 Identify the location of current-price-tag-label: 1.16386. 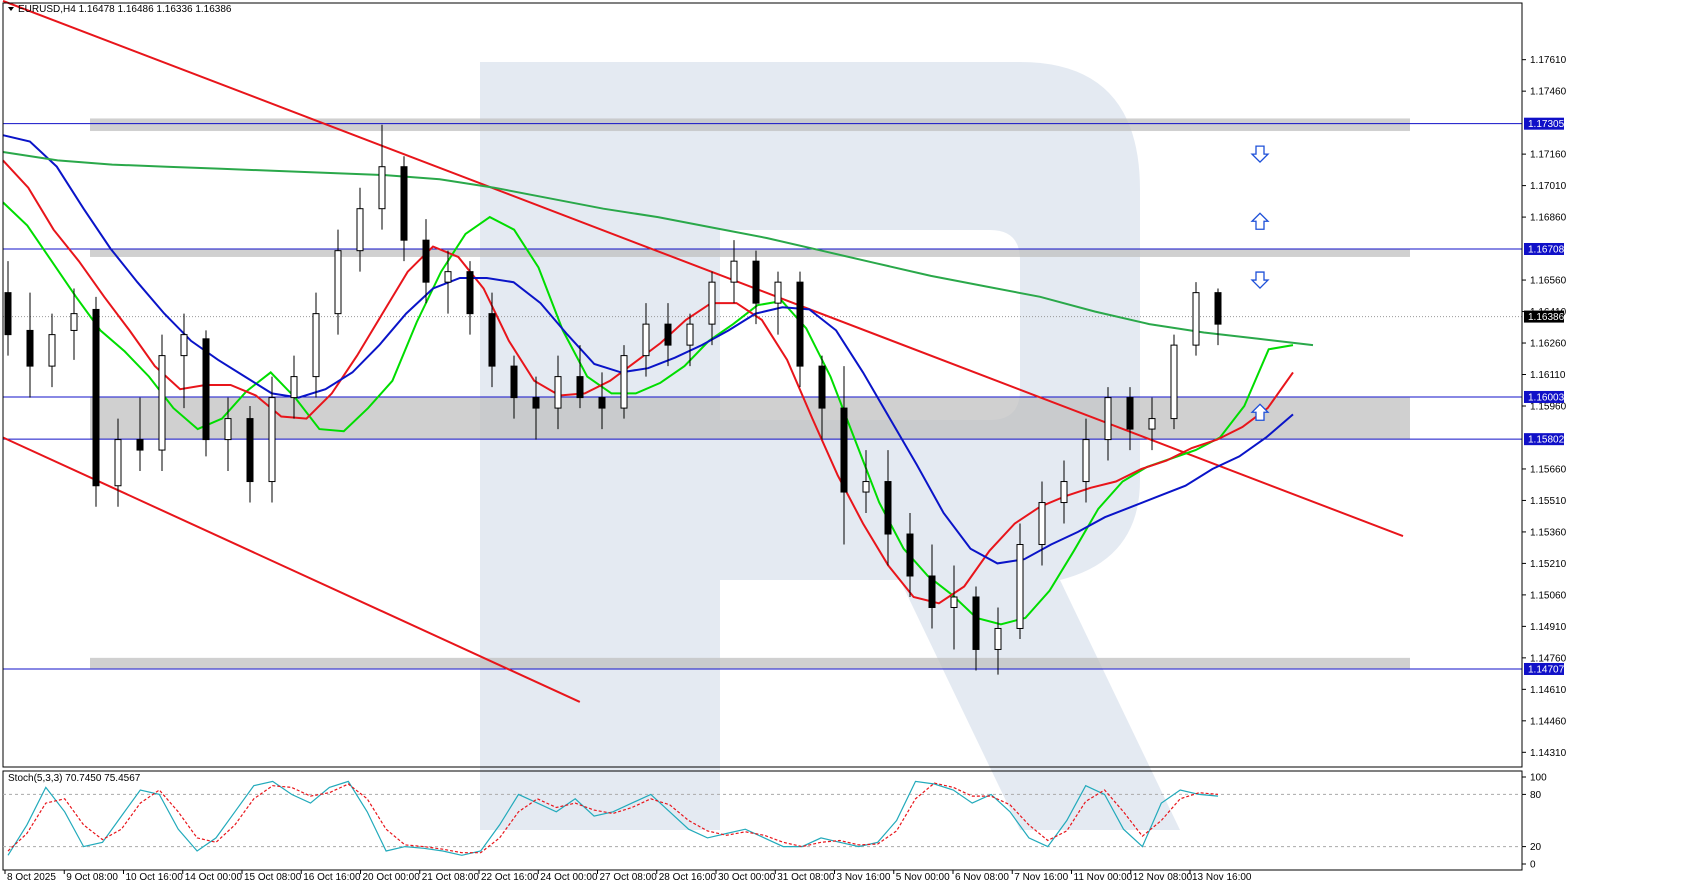
(1546, 317).